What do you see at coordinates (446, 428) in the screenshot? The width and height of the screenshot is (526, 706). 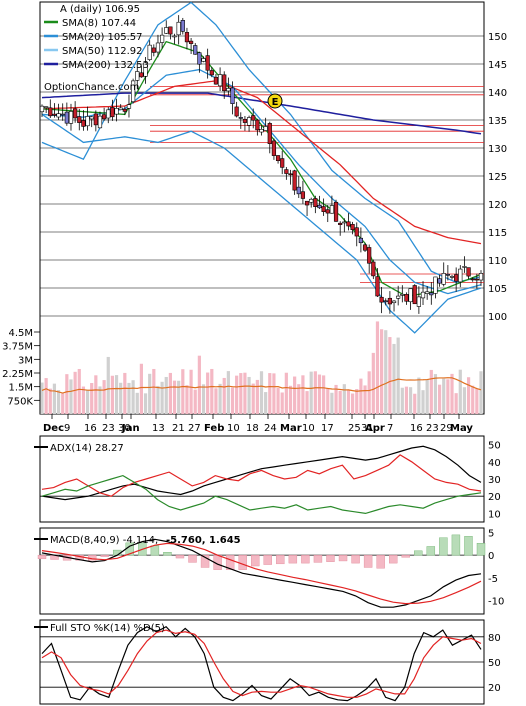 I see `x-tick-label: 29` at bounding box center [446, 428].